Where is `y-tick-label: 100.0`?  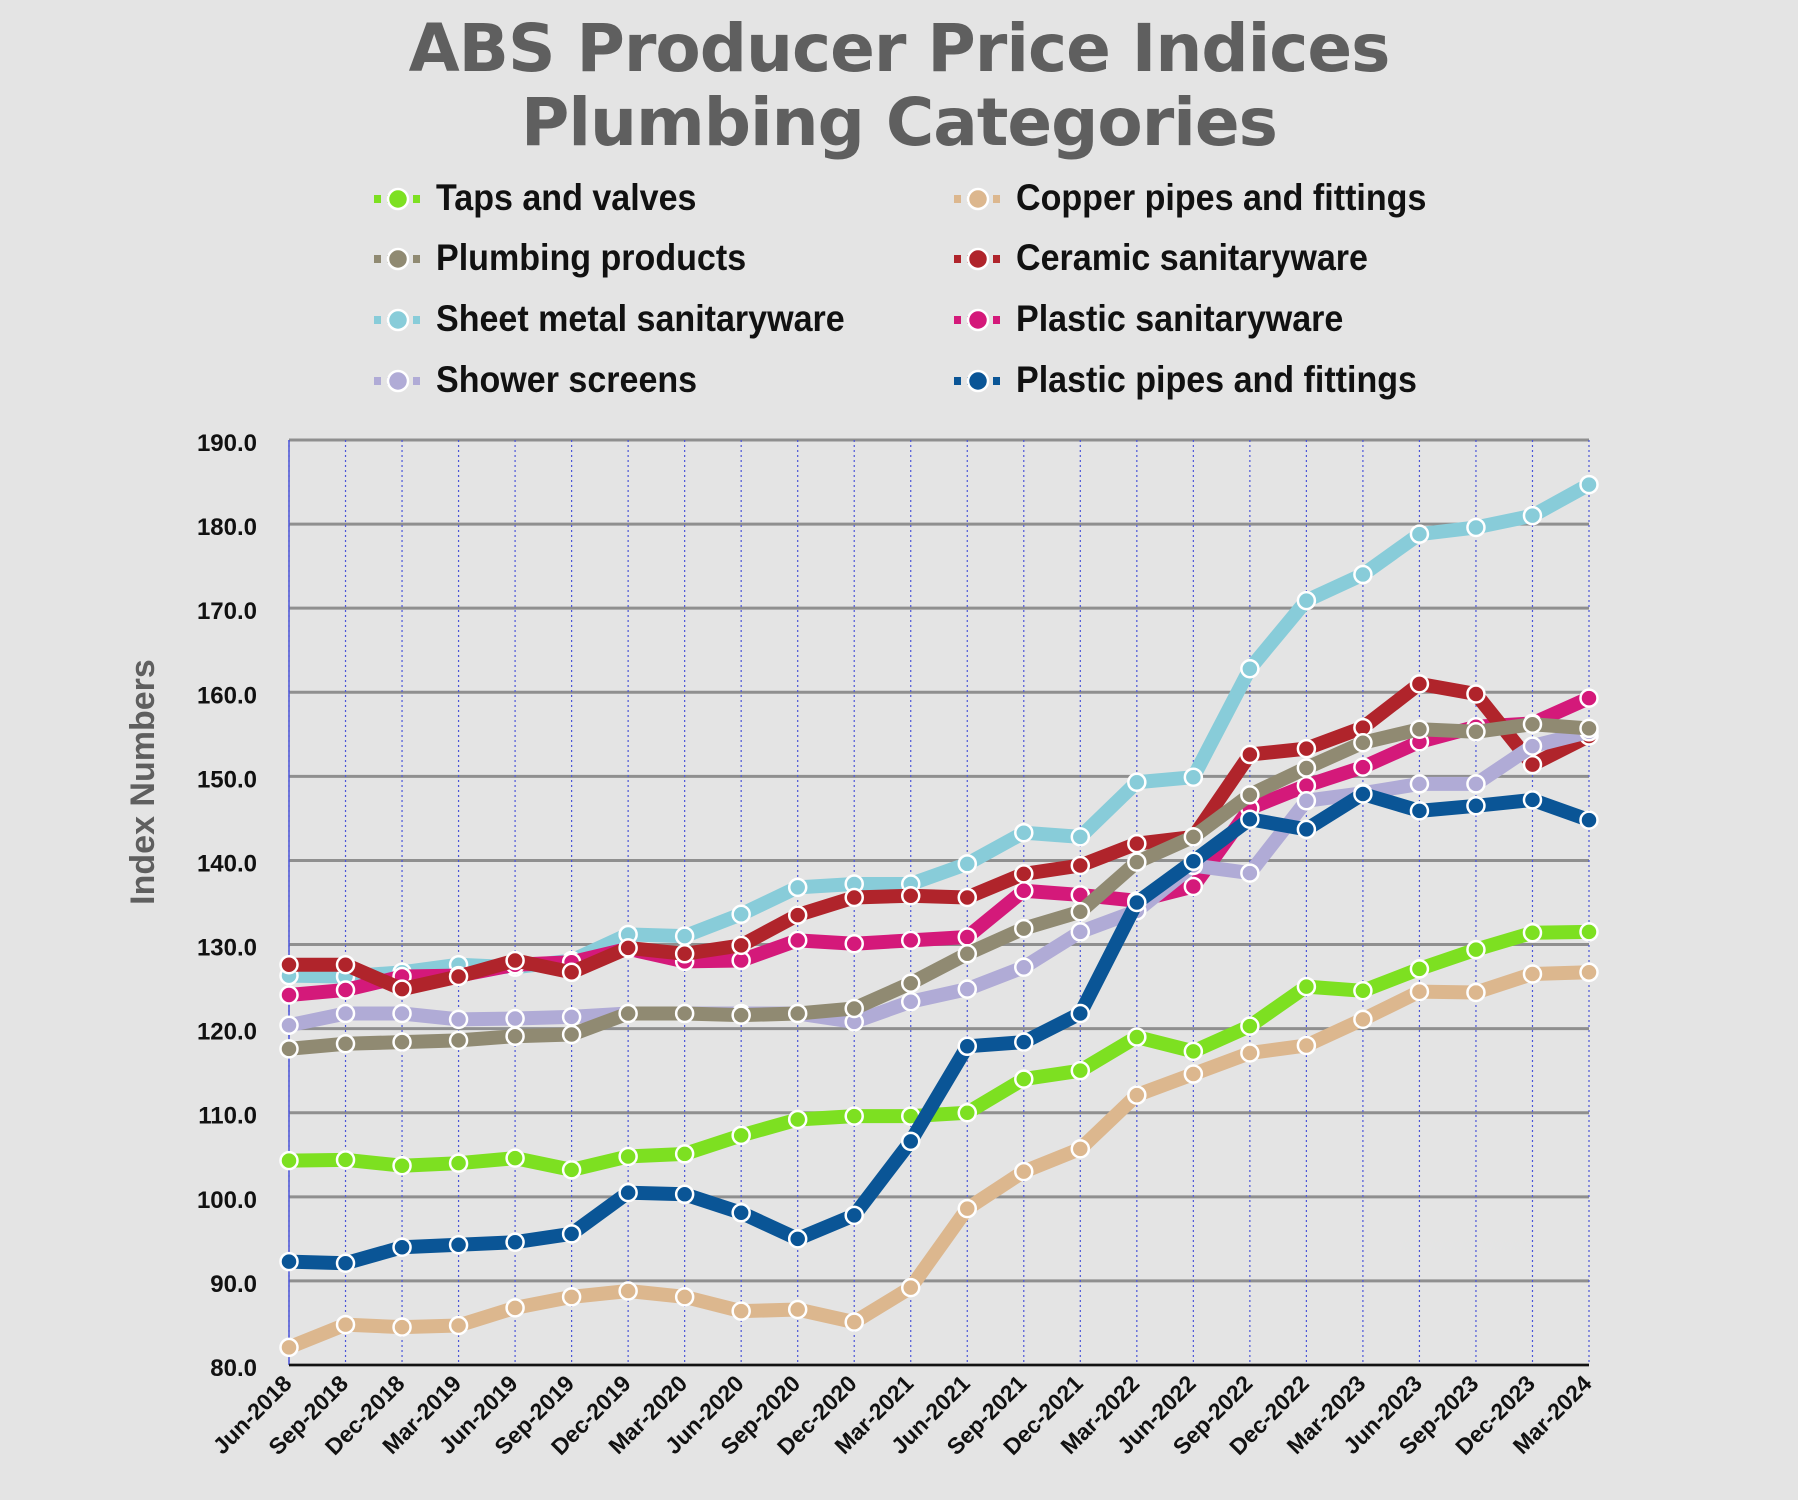
y-tick-label: 100.0 is located at coordinates (227, 1200).